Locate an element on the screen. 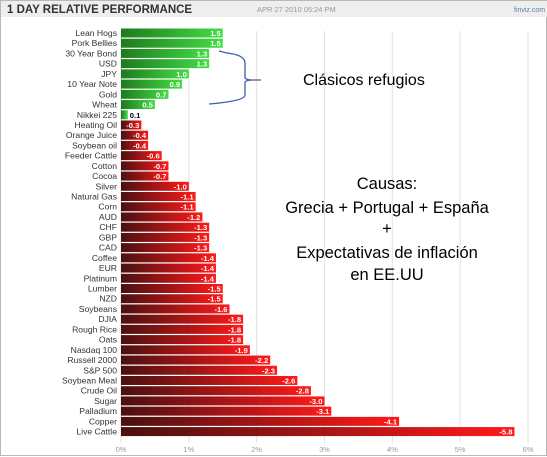  data-label: -2.8 is located at coordinates (302, 391).